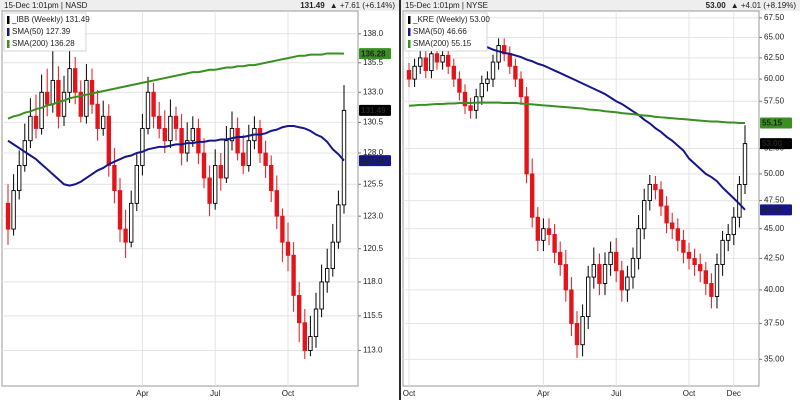  Describe the element at coordinates (373, 152) in the screenshot. I see `y-tick-label: 128.0` at that location.